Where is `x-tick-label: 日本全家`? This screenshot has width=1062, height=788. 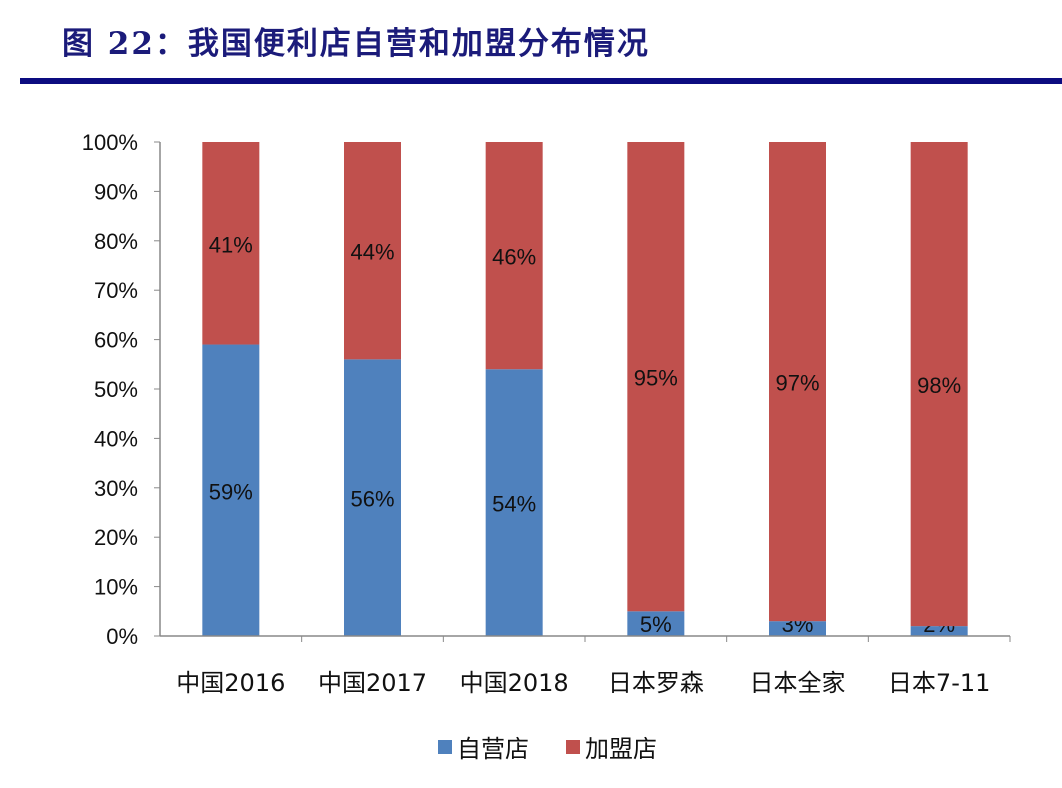
x-tick-label: 日本全家 is located at coordinates (798, 683).